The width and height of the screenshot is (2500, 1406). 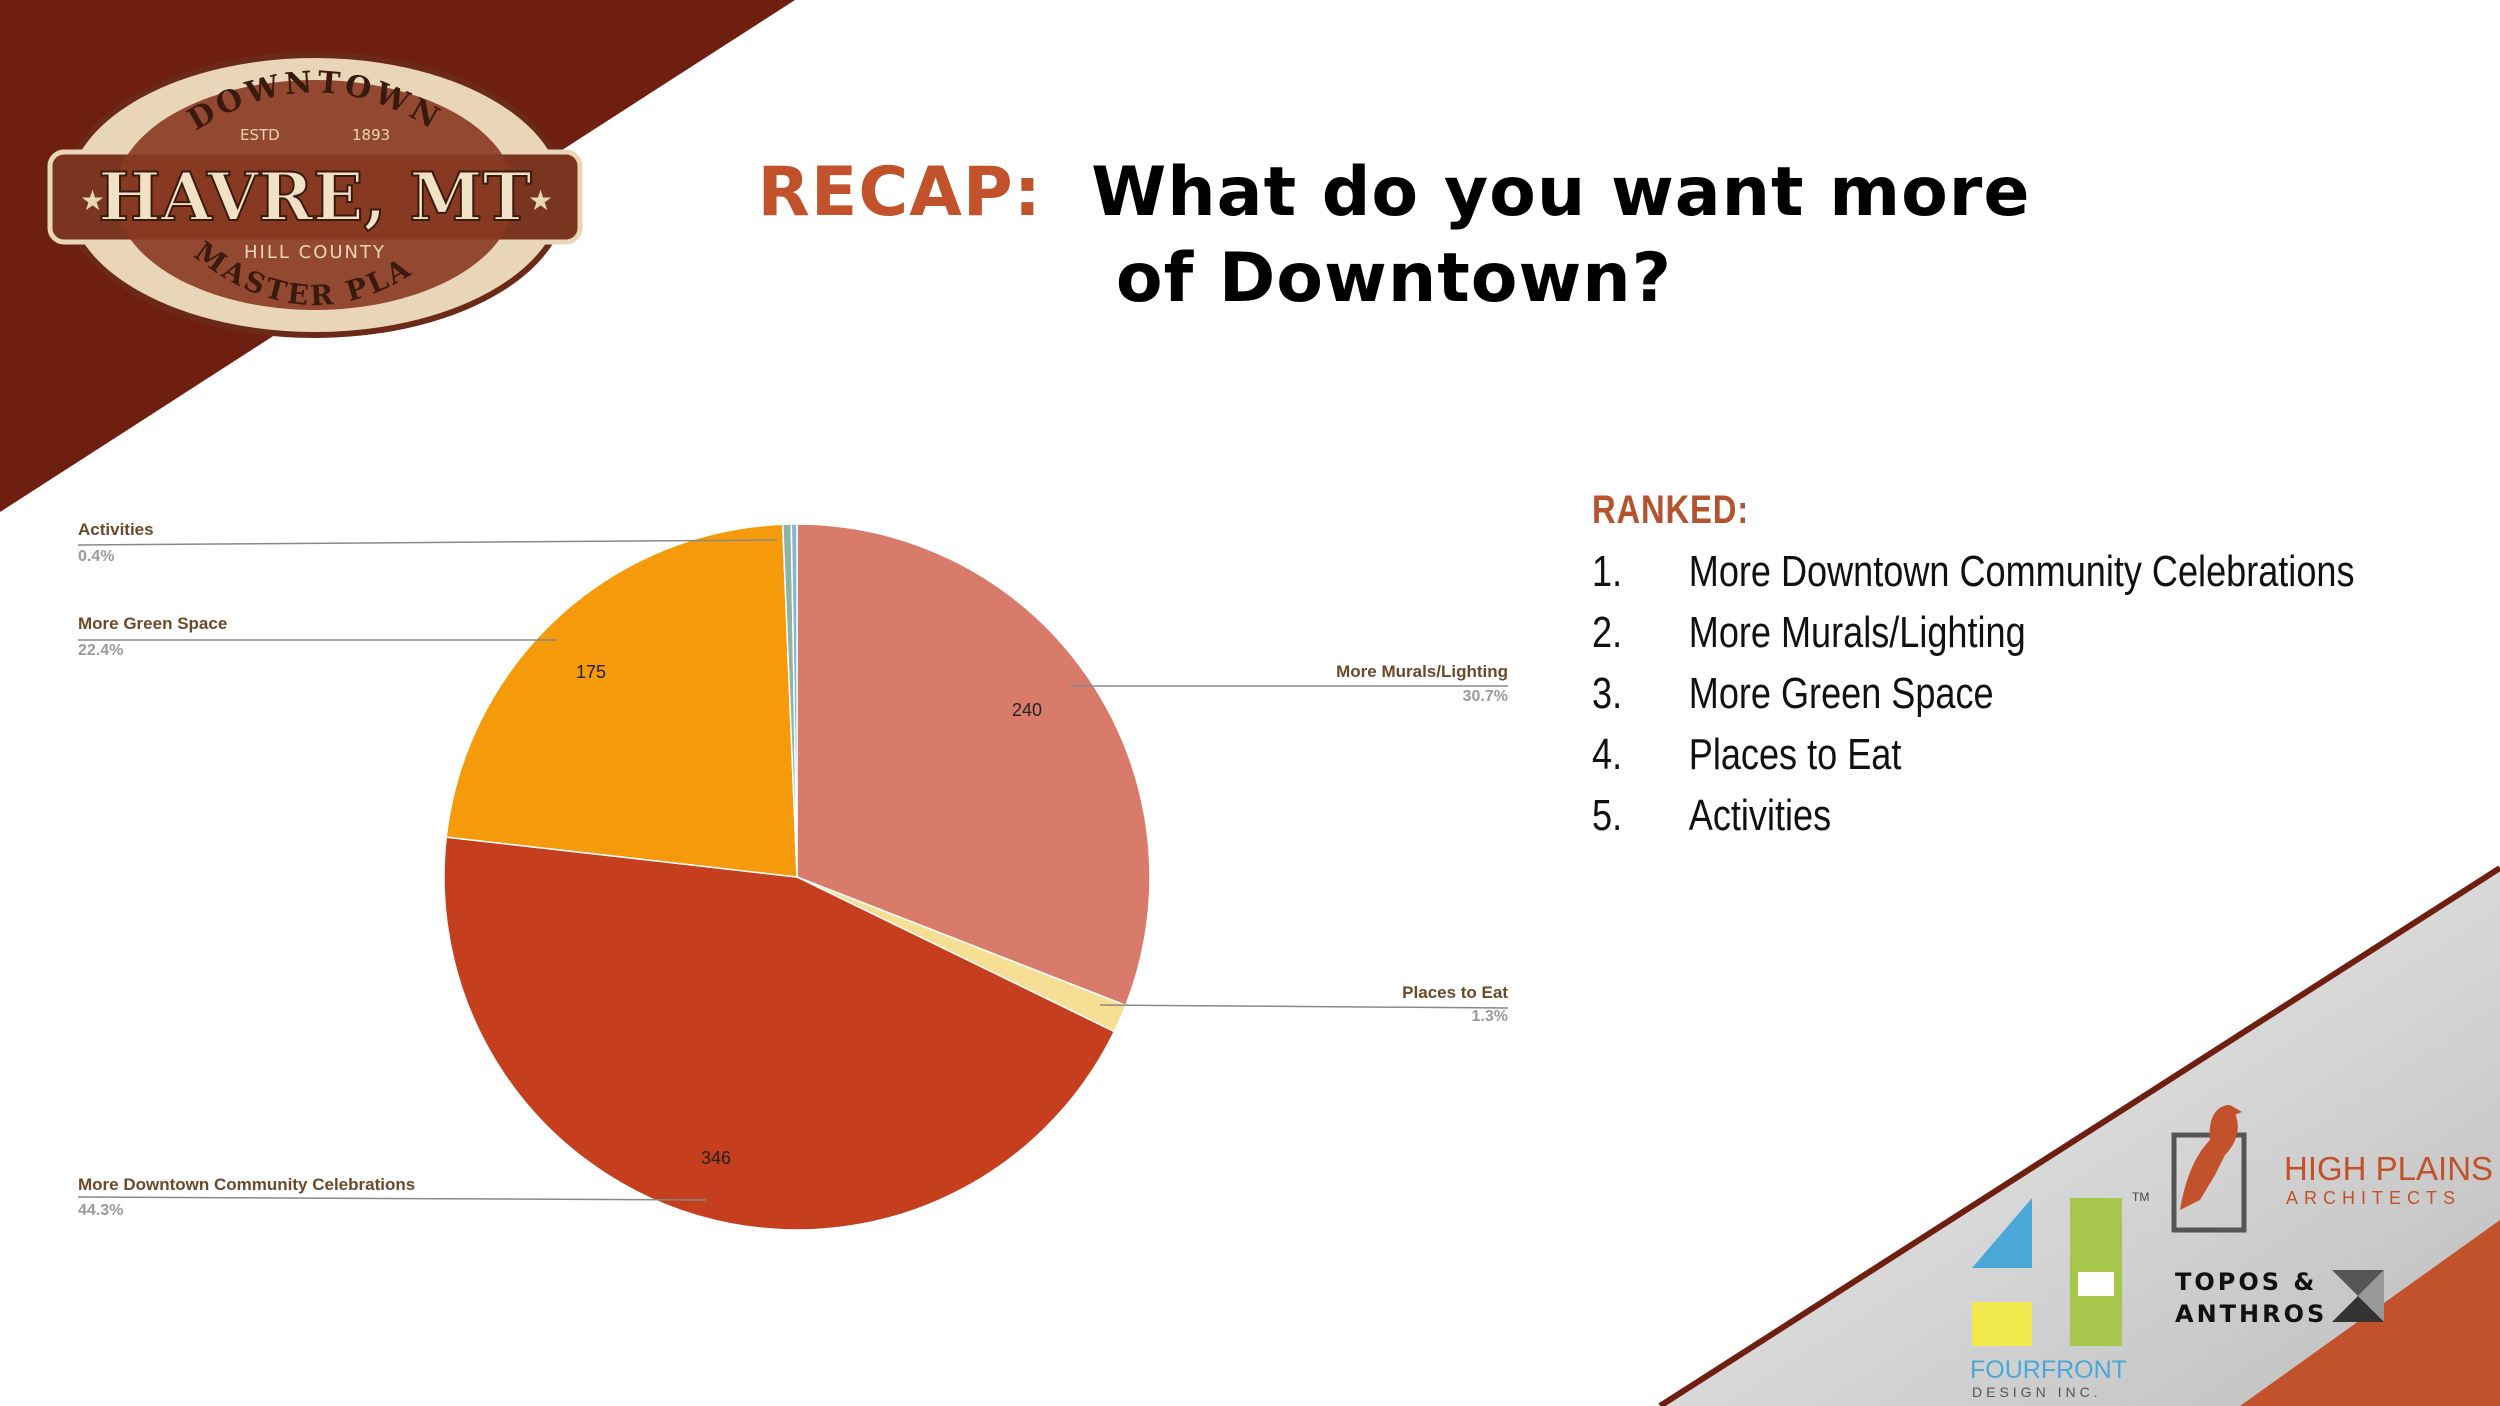 What do you see at coordinates (247, 1184) in the screenshot?
I see `label-celebrations: More Downtown Community Celebrations` at bounding box center [247, 1184].